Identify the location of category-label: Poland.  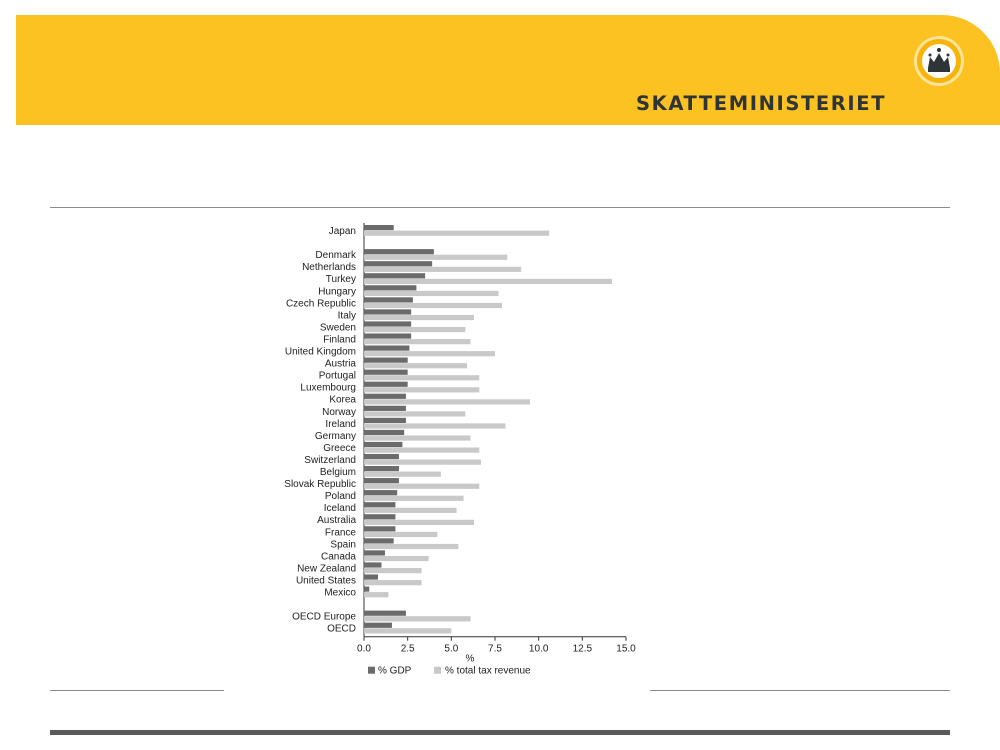
(340, 496).